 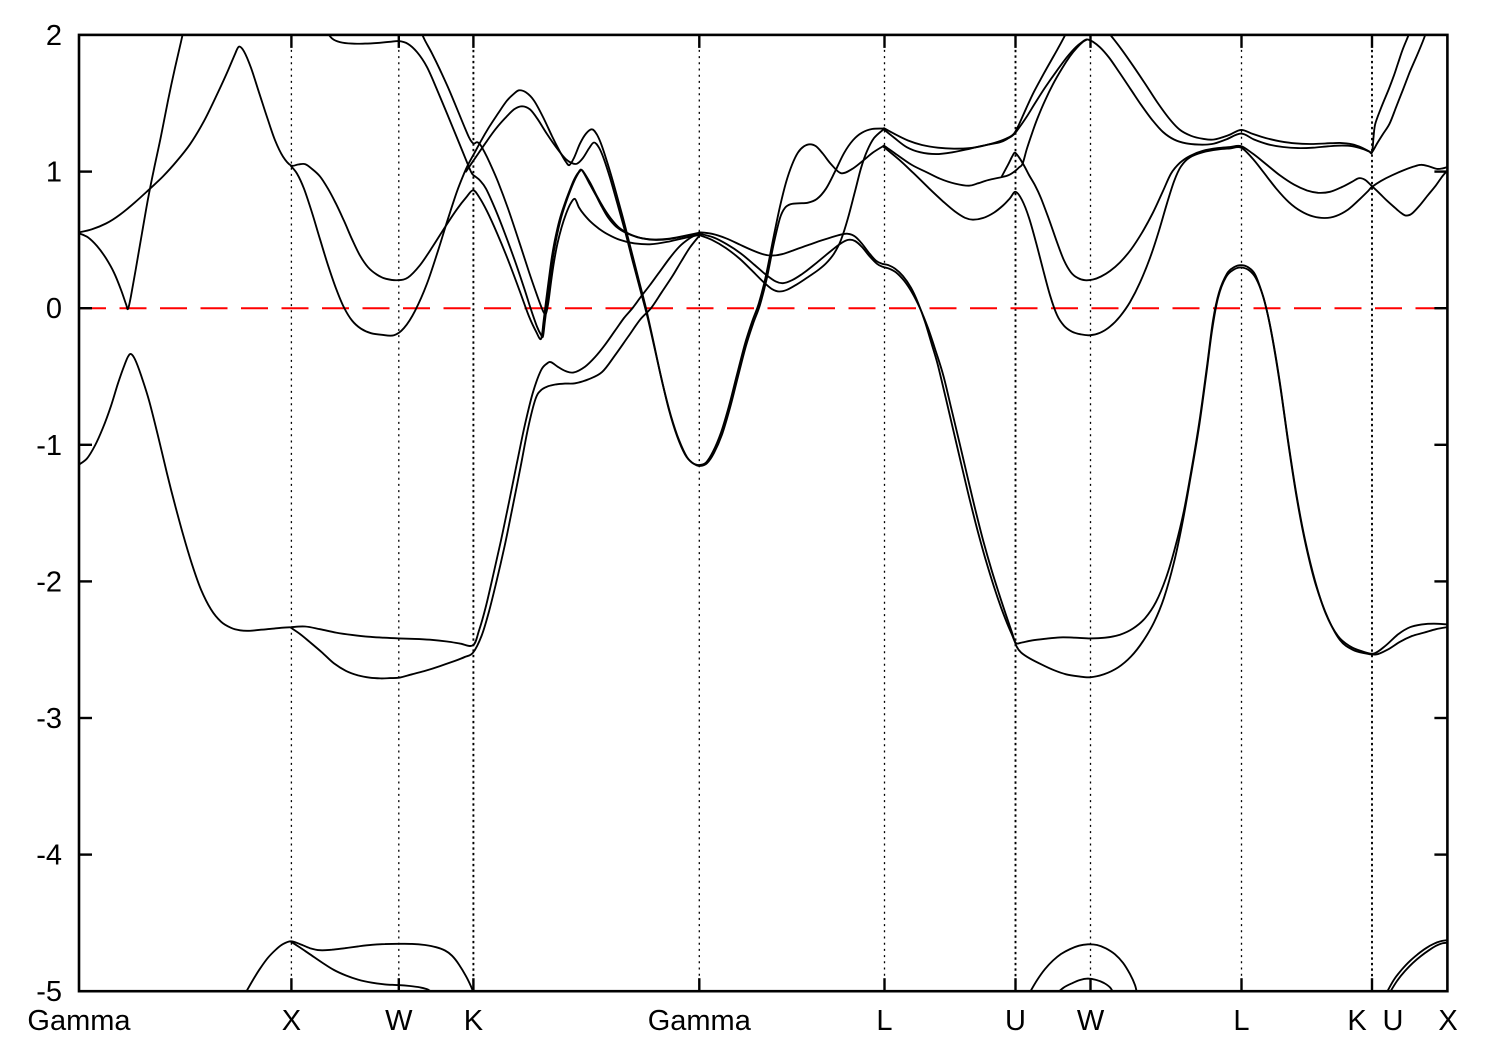 I want to click on svg-text: -4, so click(x=49, y=856).